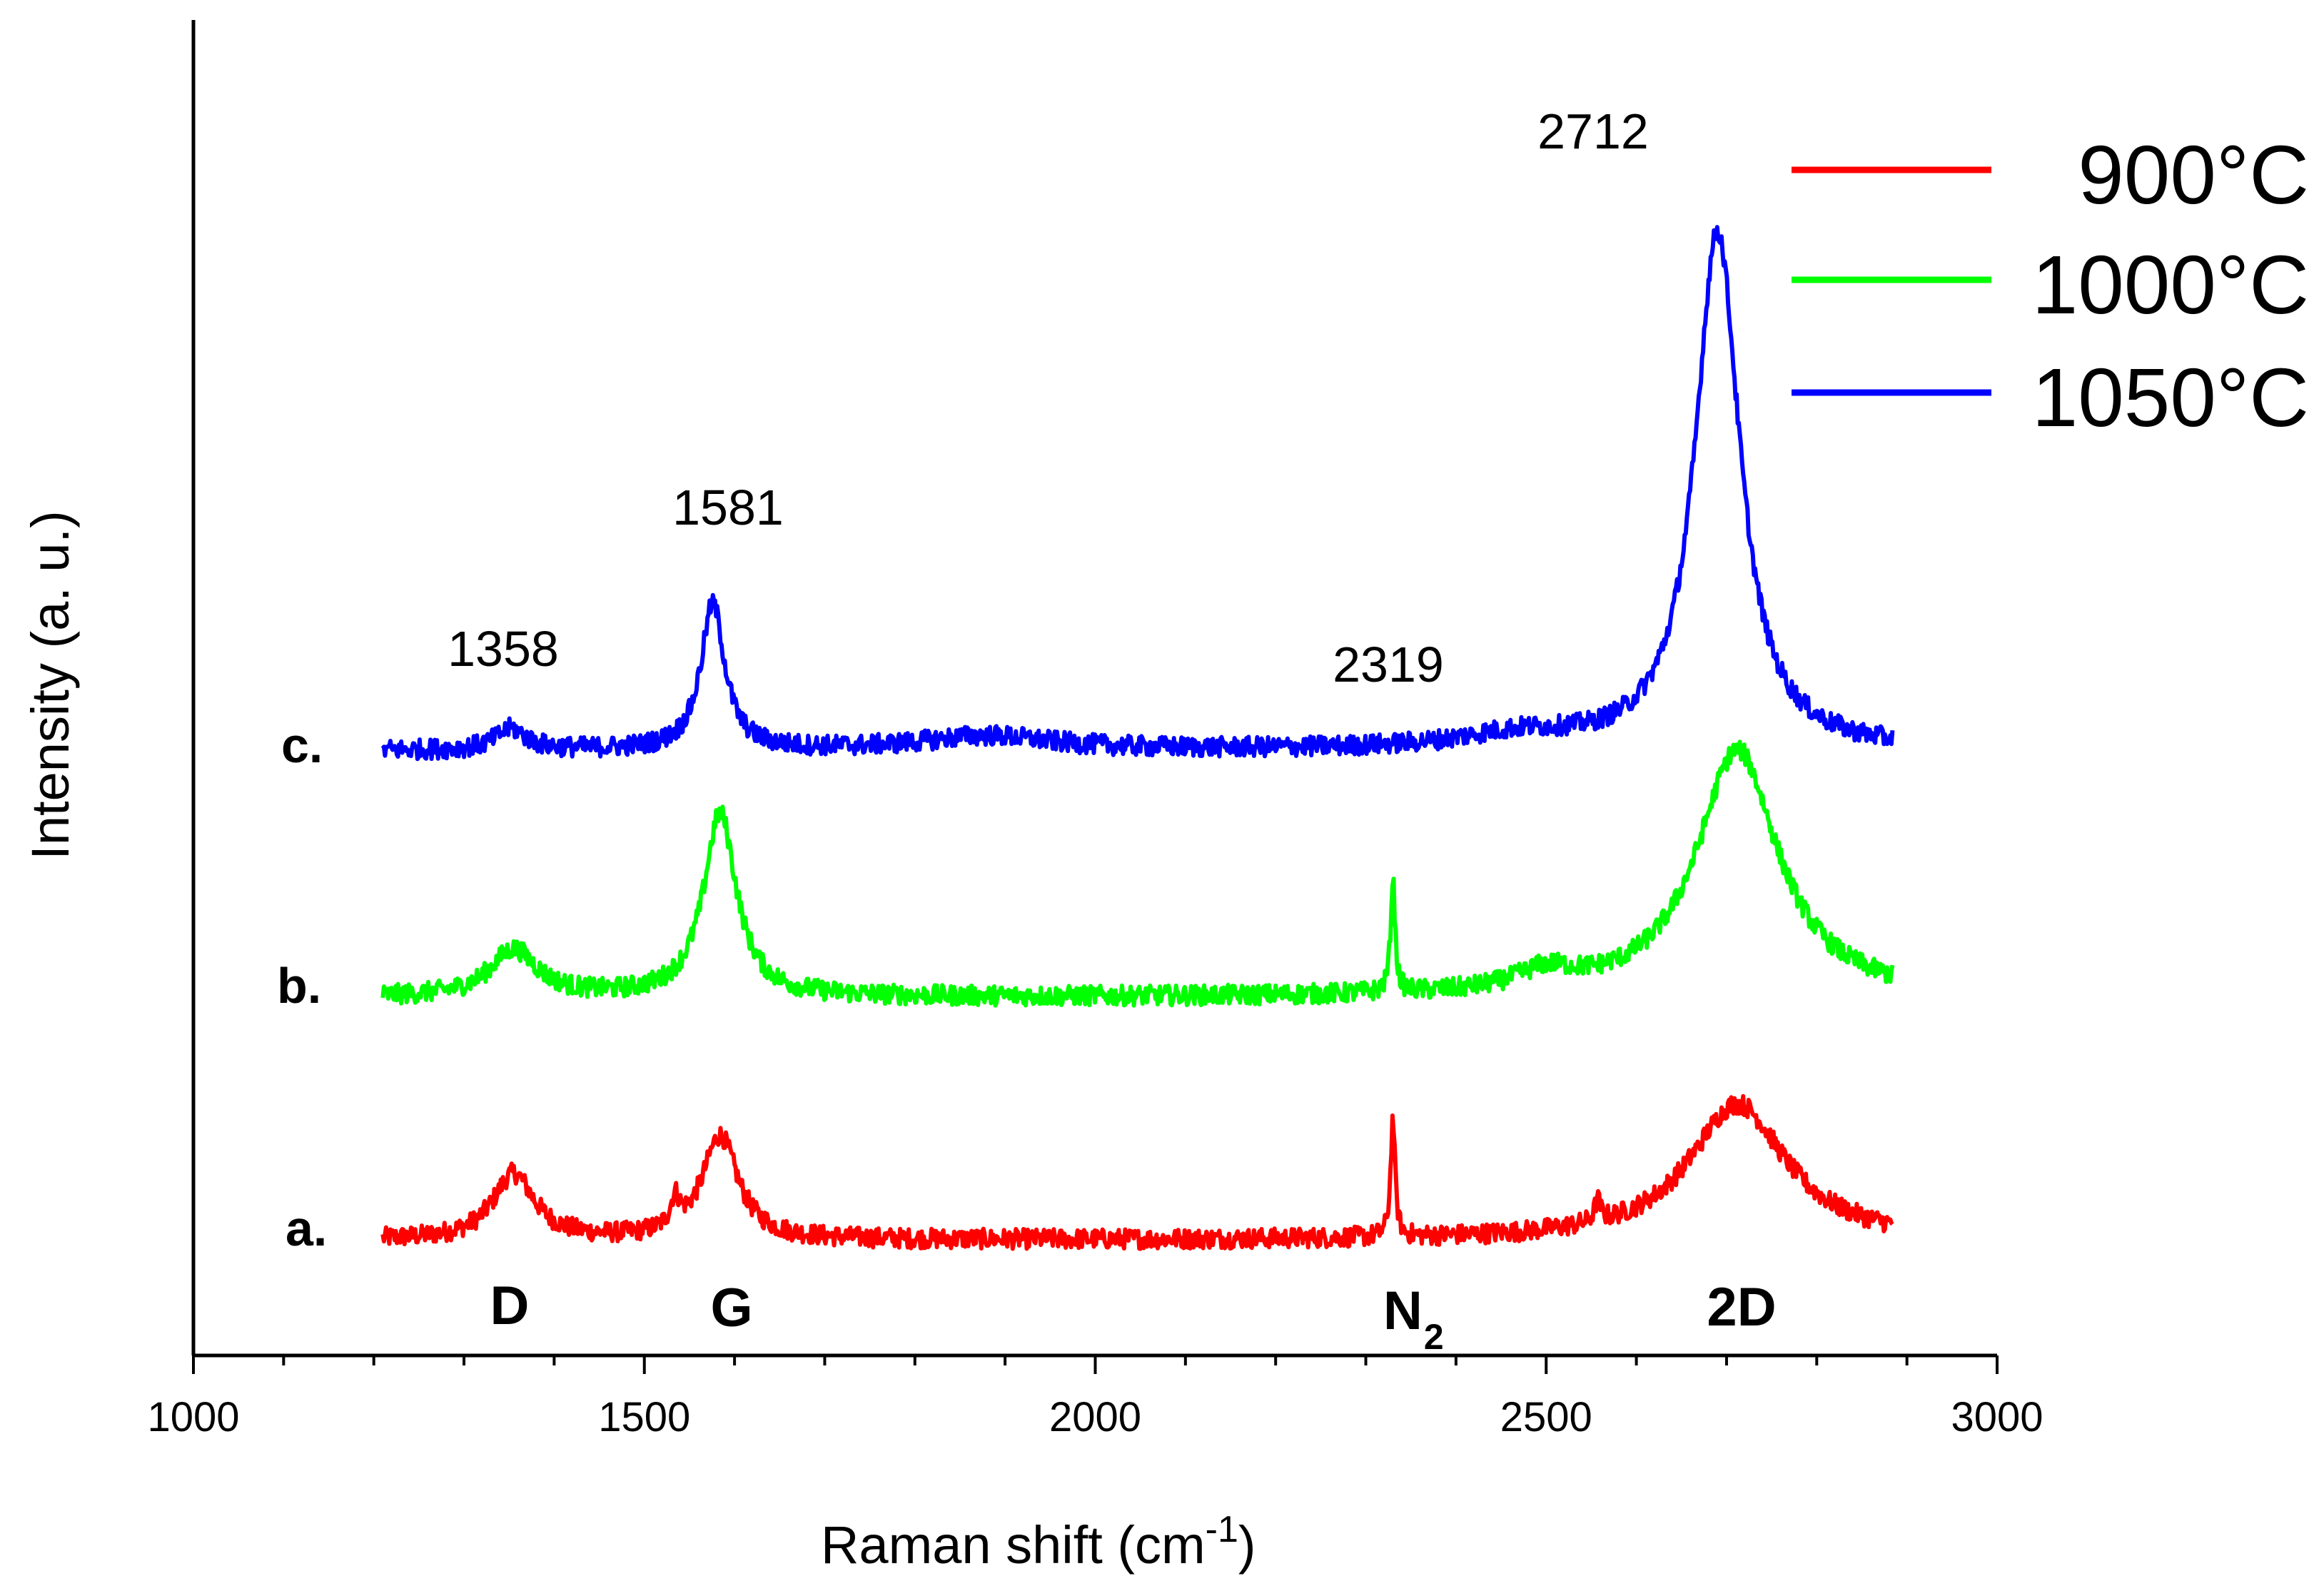  What do you see at coordinates (302, 745) in the screenshot?
I see `trace-label-c: c.` at bounding box center [302, 745].